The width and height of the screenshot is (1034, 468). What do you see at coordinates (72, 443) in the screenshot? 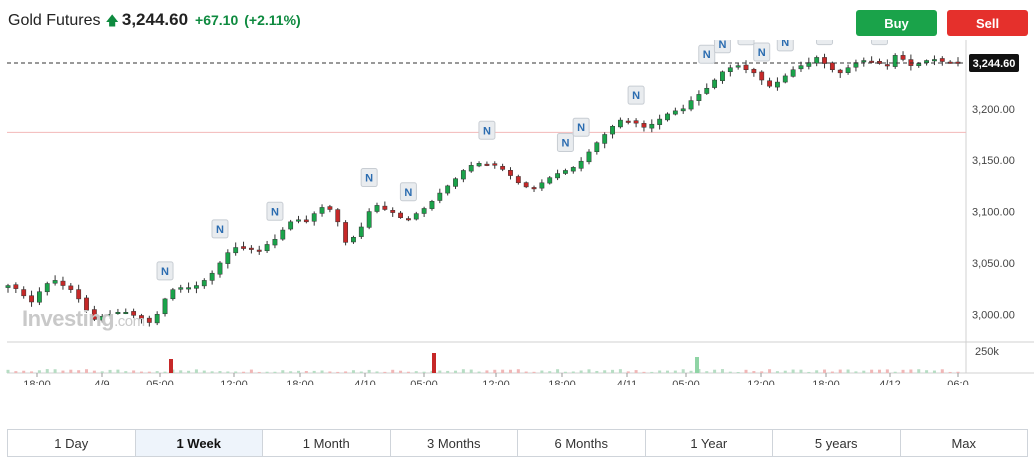
I see `tab-1-day: 1 Day` at bounding box center [72, 443].